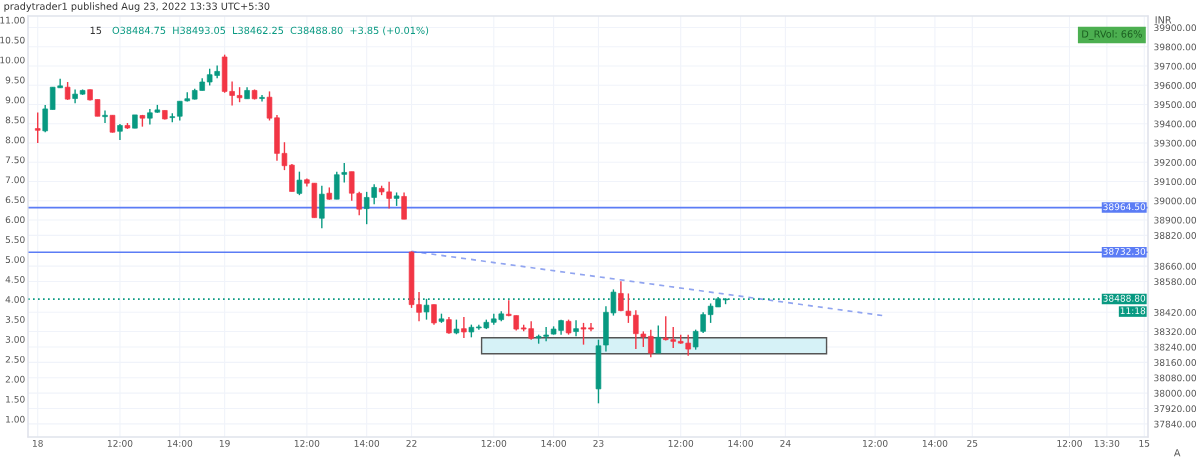 Image resolution: width=1200 pixels, height=470 pixels. What do you see at coordinates (1177, 453) in the screenshot?
I see `text: A` at bounding box center [1177, 453].